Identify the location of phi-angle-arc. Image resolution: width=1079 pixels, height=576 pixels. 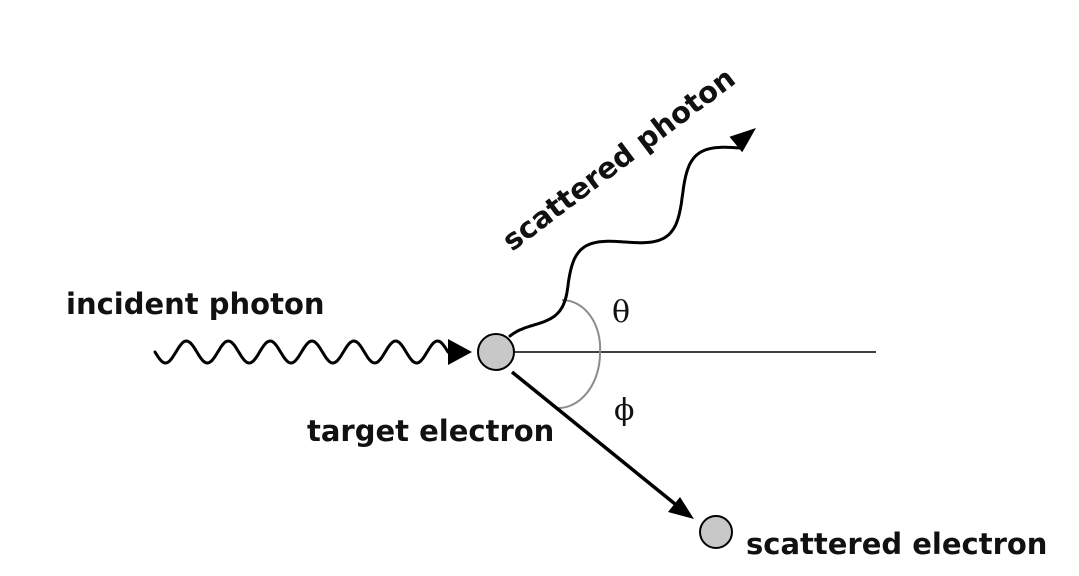
(578, 380).